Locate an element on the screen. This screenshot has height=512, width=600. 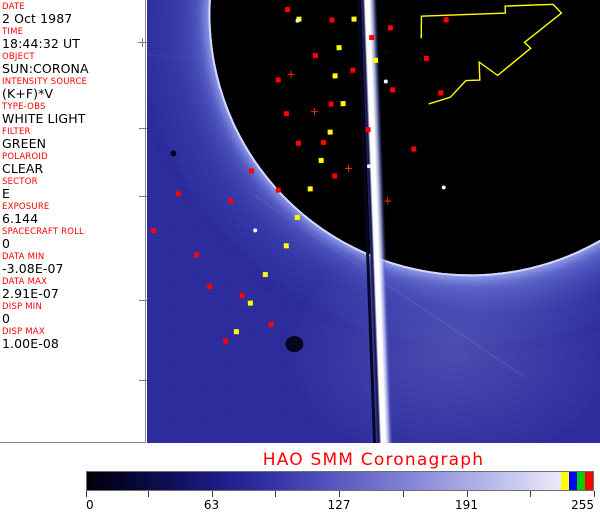
metadata-field: DATA MIN -3.08E-07 is located at coordinates (73, 264).